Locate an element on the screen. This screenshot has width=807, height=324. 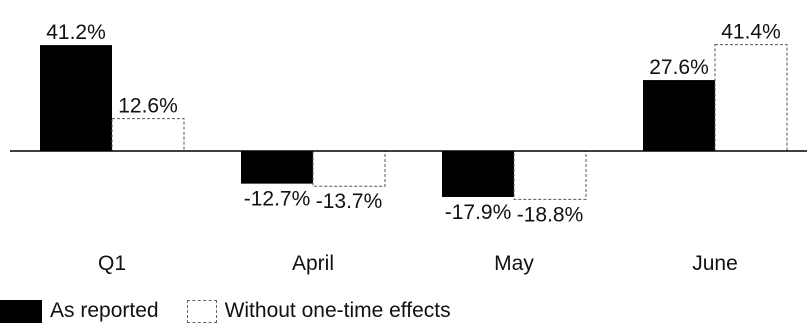
data-label: 41.2% is located at coordinates (76, 32).